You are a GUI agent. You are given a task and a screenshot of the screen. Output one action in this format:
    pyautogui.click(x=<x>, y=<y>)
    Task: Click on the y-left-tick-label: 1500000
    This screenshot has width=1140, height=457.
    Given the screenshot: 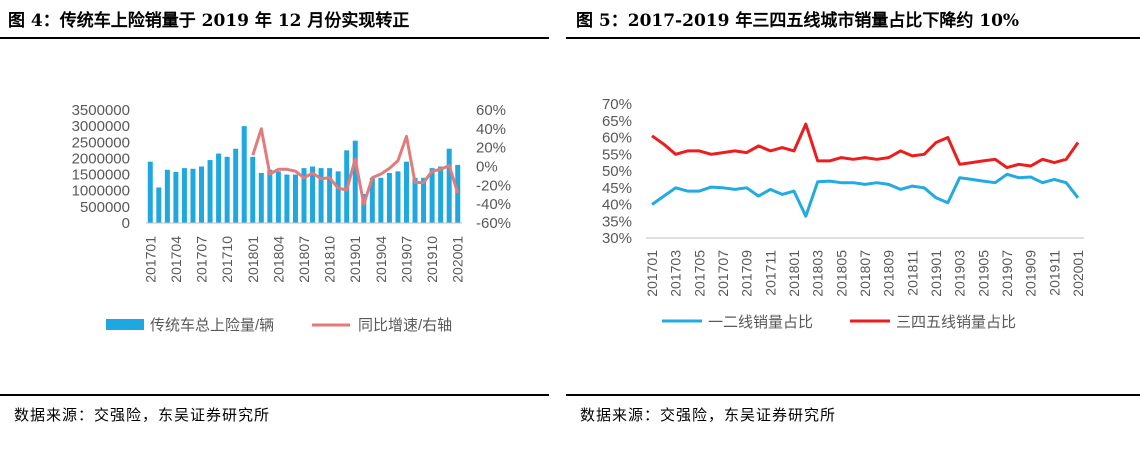 What is the action you would take?
    pyautogui.click(x=101, y=175)
    